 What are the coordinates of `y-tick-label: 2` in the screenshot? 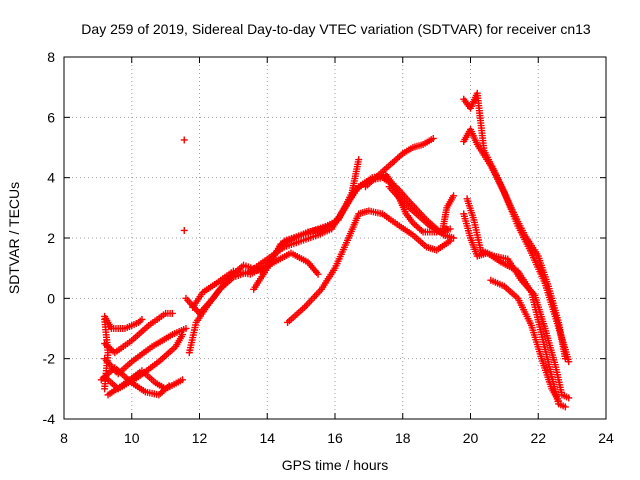 It's located at (51, 238).